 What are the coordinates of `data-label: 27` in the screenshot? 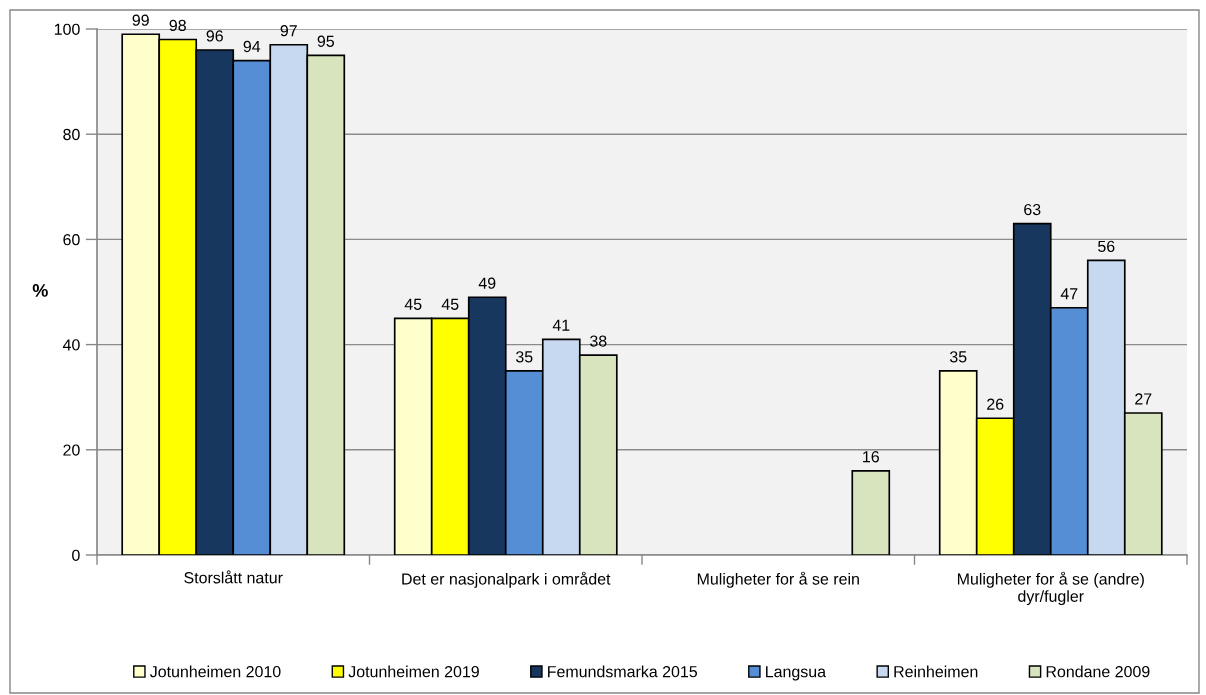 It's located at (1143, 399).